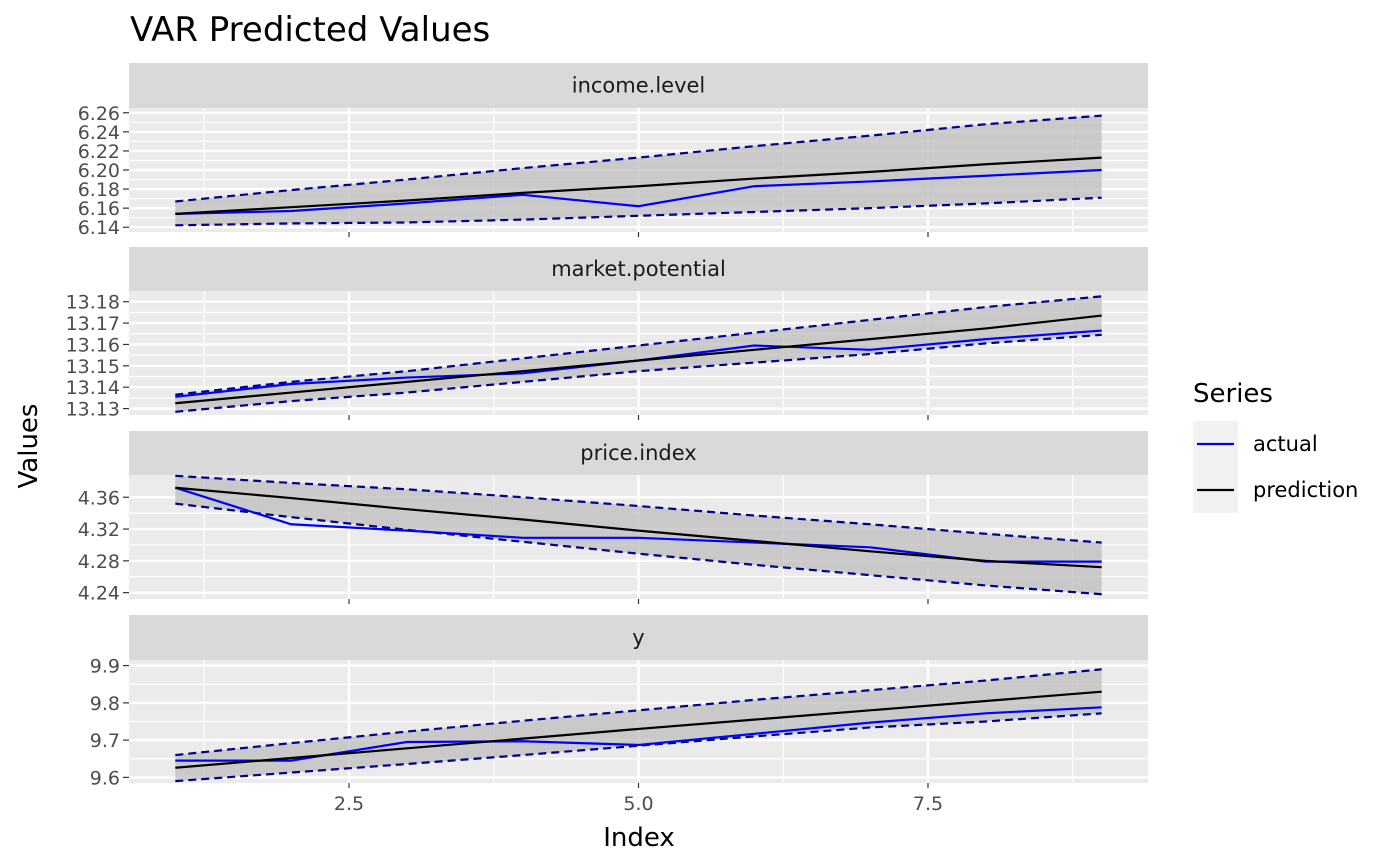  What do you see at coordinates (99, 152) in the screenshot?
I see `y-tick-label: 6.22` at bounding box center [99, 152].